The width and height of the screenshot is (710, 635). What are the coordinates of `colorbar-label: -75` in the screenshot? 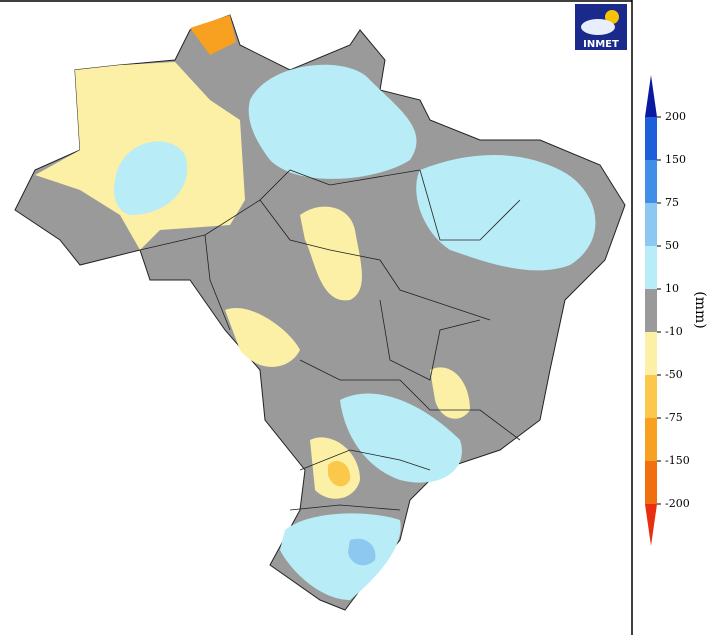 It's located at (674, 417).